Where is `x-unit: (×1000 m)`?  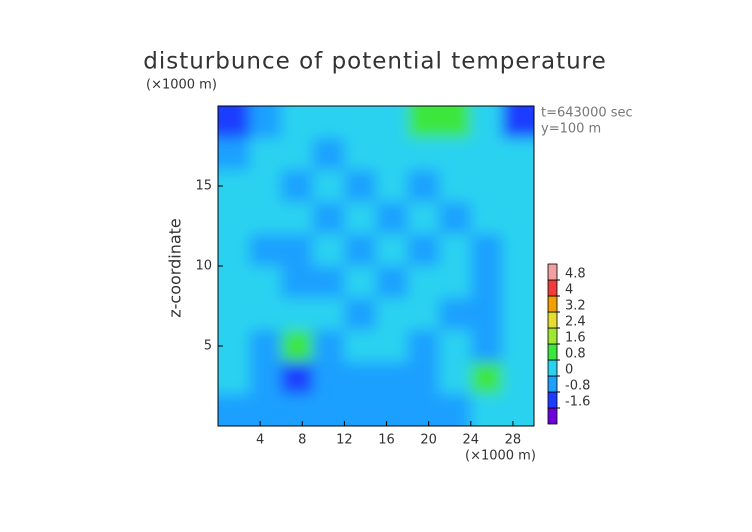 x-unit: (×1000 m) is located at coordinates (500, 456).